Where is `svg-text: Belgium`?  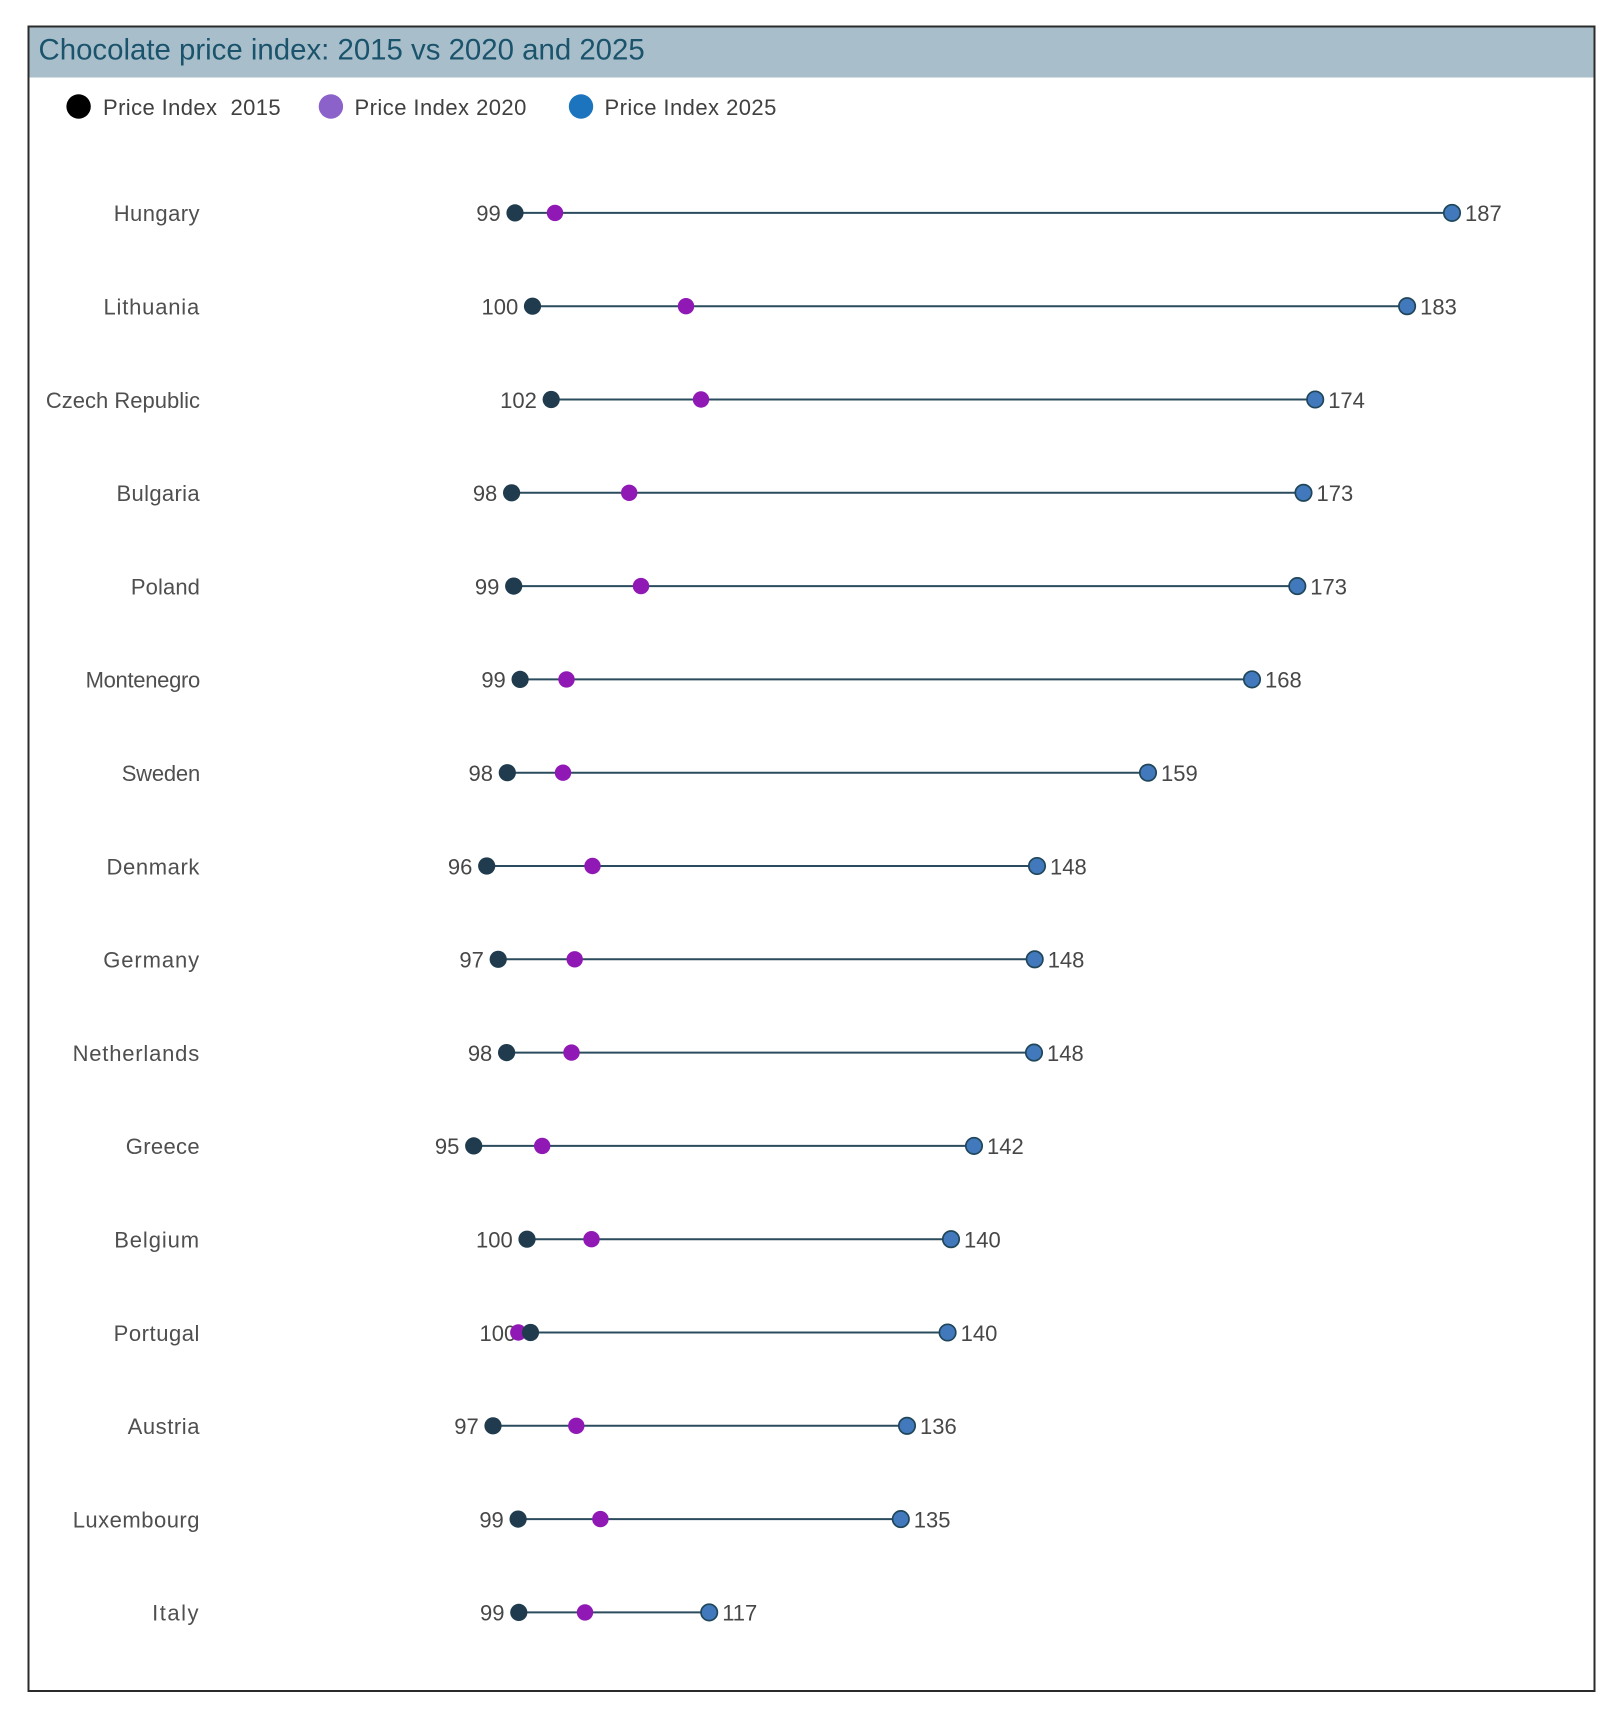 svg-text: Belgium is located at coordinates (157, 1240).